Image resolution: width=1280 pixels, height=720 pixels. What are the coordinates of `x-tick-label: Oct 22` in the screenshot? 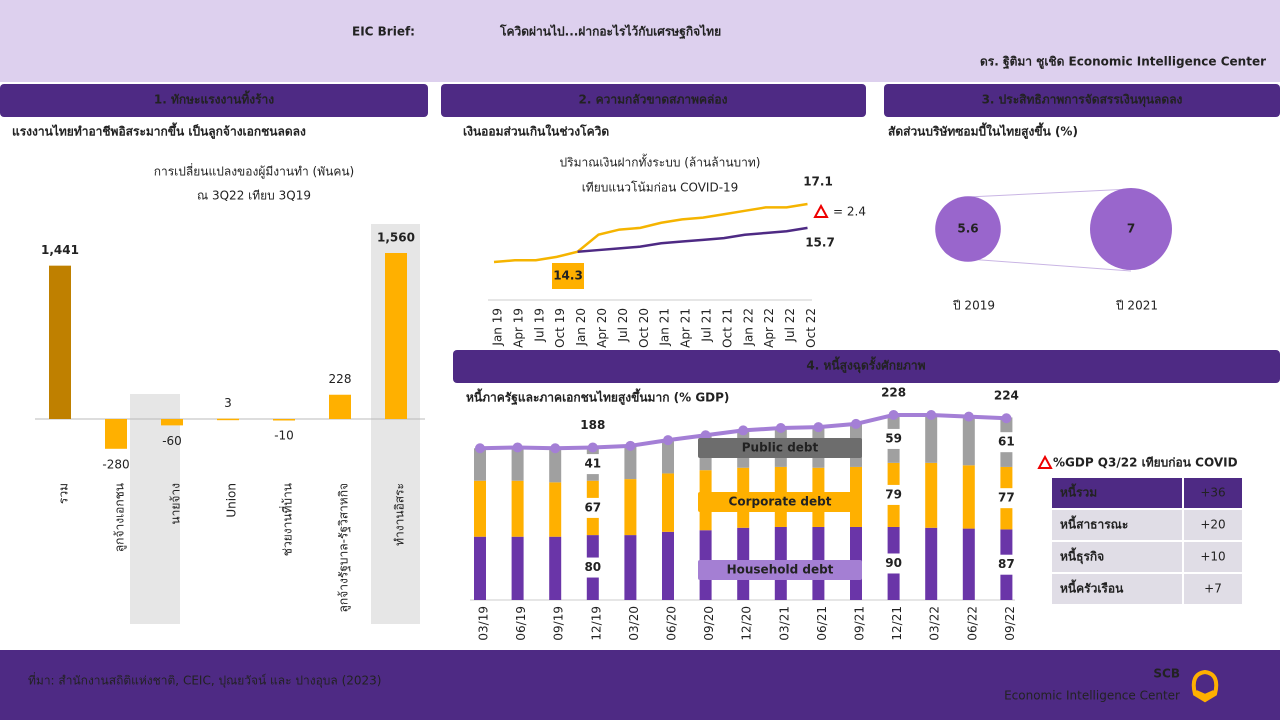 It's located at (811, 328).